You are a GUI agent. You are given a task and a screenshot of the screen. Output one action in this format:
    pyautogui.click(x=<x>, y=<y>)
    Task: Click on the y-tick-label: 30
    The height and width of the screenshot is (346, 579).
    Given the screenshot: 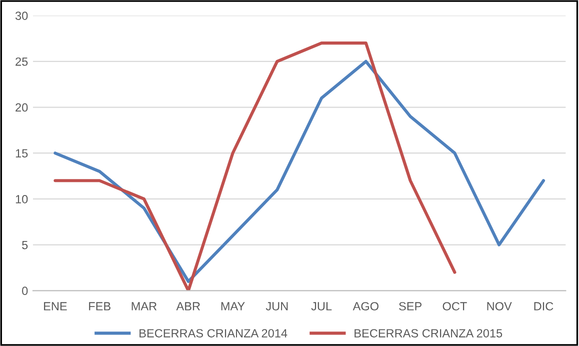 What is the action you would take?
    pyautogui.click(x=21, y=16)
    